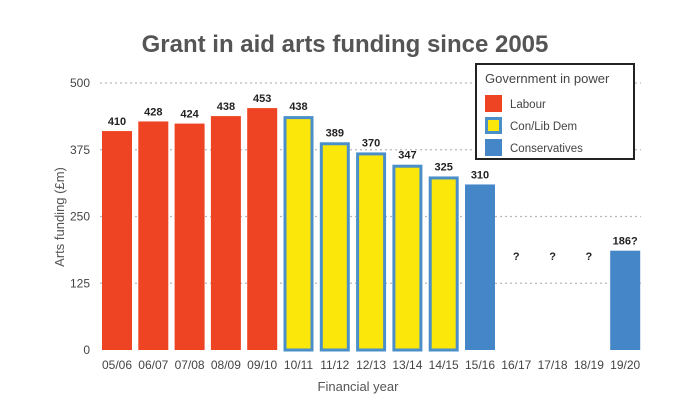 This screenshot has height=417, width=691. Describe the element at coordinates (298, 365) in the screenshot. I see `x-tick-label: 10/11` at that location.